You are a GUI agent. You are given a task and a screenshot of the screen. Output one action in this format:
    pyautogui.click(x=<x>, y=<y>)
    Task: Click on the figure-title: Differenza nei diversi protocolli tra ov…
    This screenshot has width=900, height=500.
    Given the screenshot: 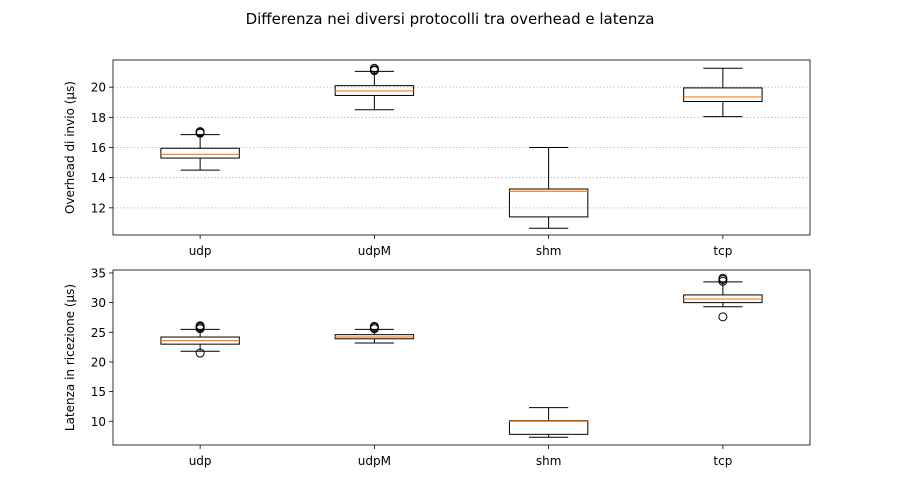 What is the action you would take?
    pyautogui.click(x=450, y=19)
    